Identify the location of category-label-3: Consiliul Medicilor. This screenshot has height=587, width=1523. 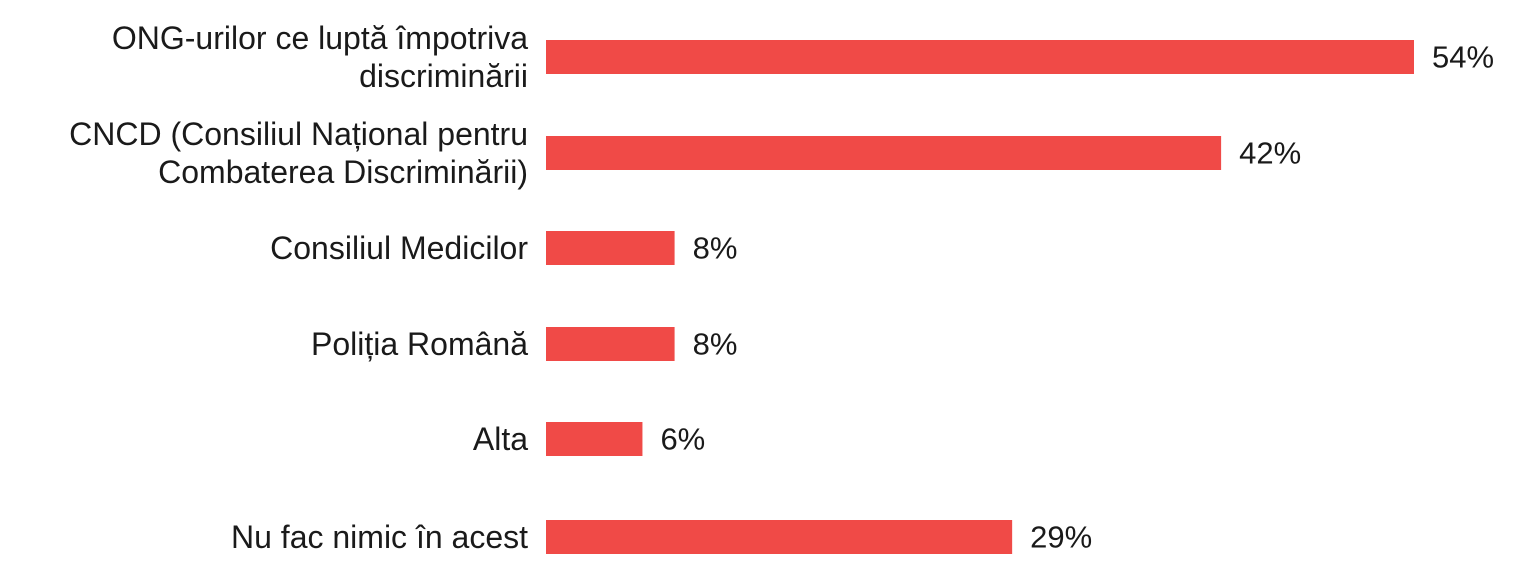
(399, 248).